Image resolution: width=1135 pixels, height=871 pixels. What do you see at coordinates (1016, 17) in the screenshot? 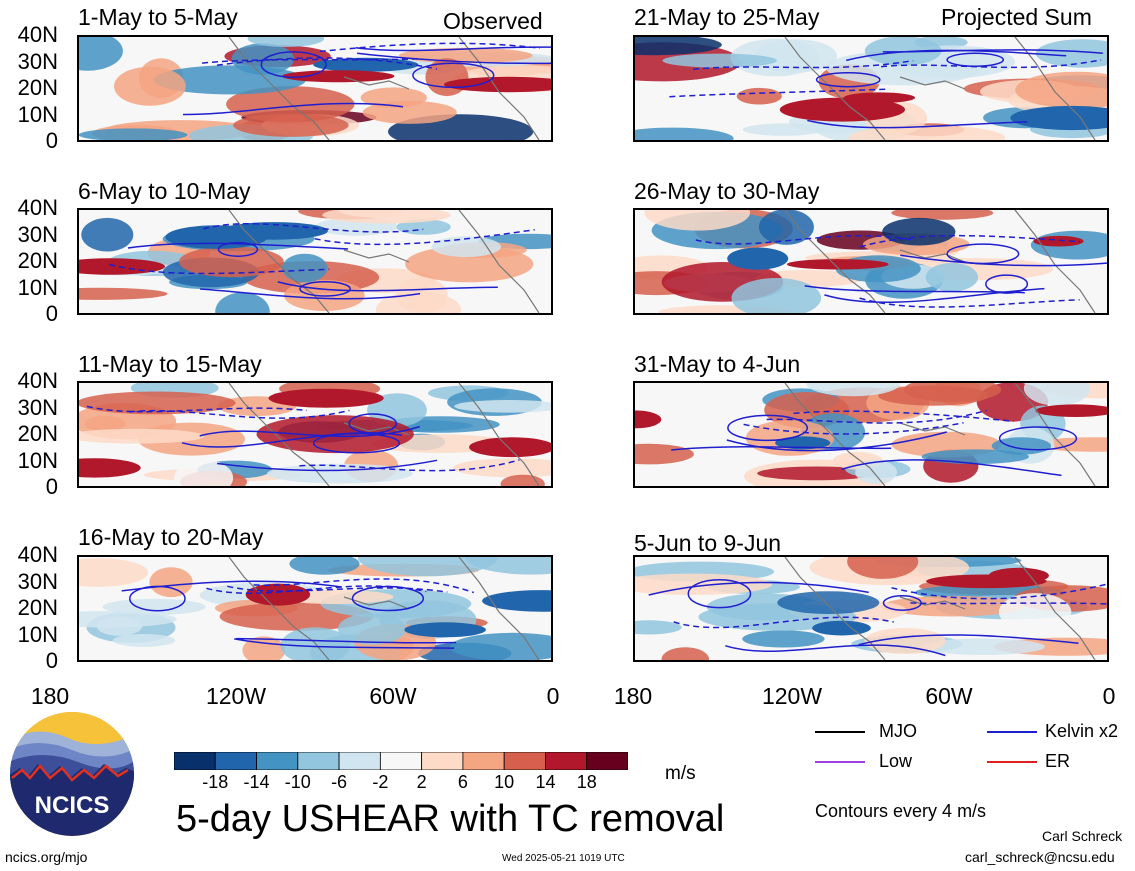
I see `column-label-projected: Projected Sum` at bounding box center [1016, 17].